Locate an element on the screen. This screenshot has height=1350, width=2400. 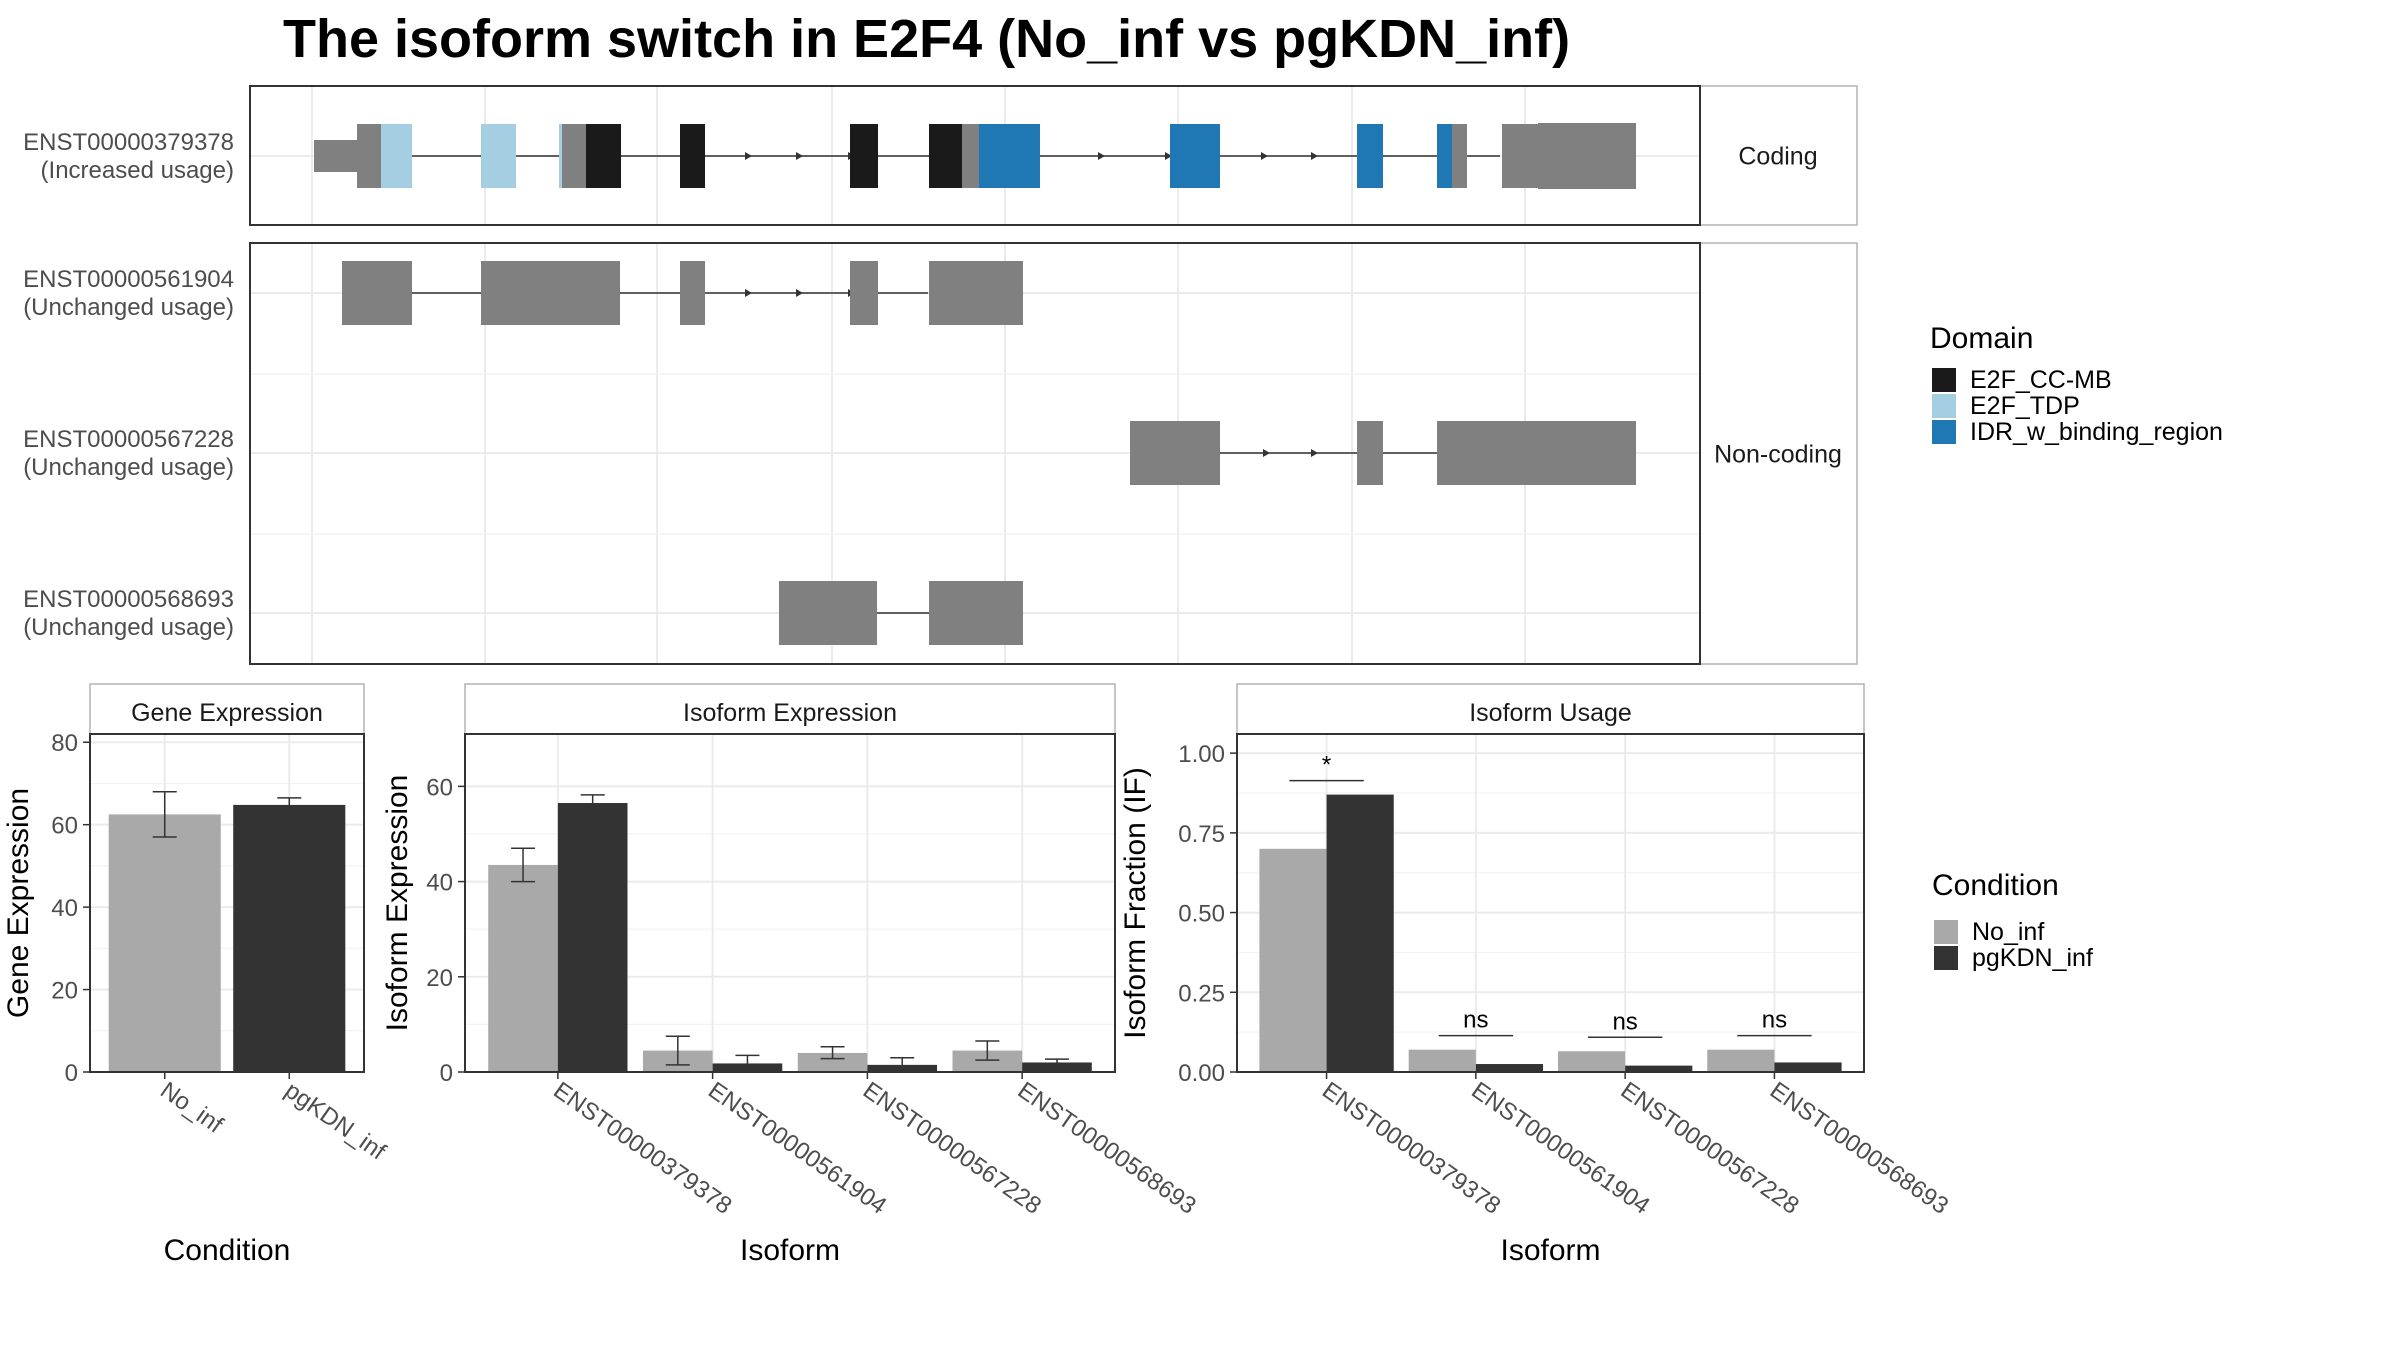
chart-title: Isoform Usage is located at coordinates (1550, 713).